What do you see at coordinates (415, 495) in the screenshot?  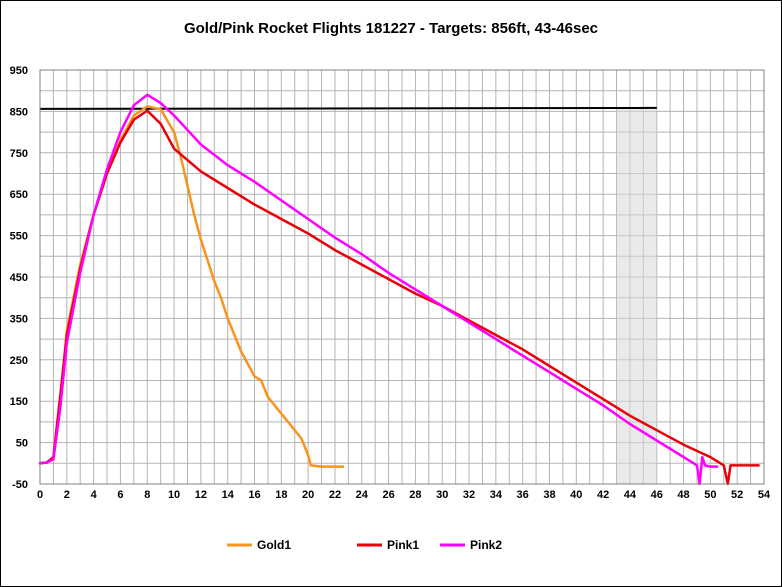 I see `x-tick-label: 28` at bounding box center [415, 495].